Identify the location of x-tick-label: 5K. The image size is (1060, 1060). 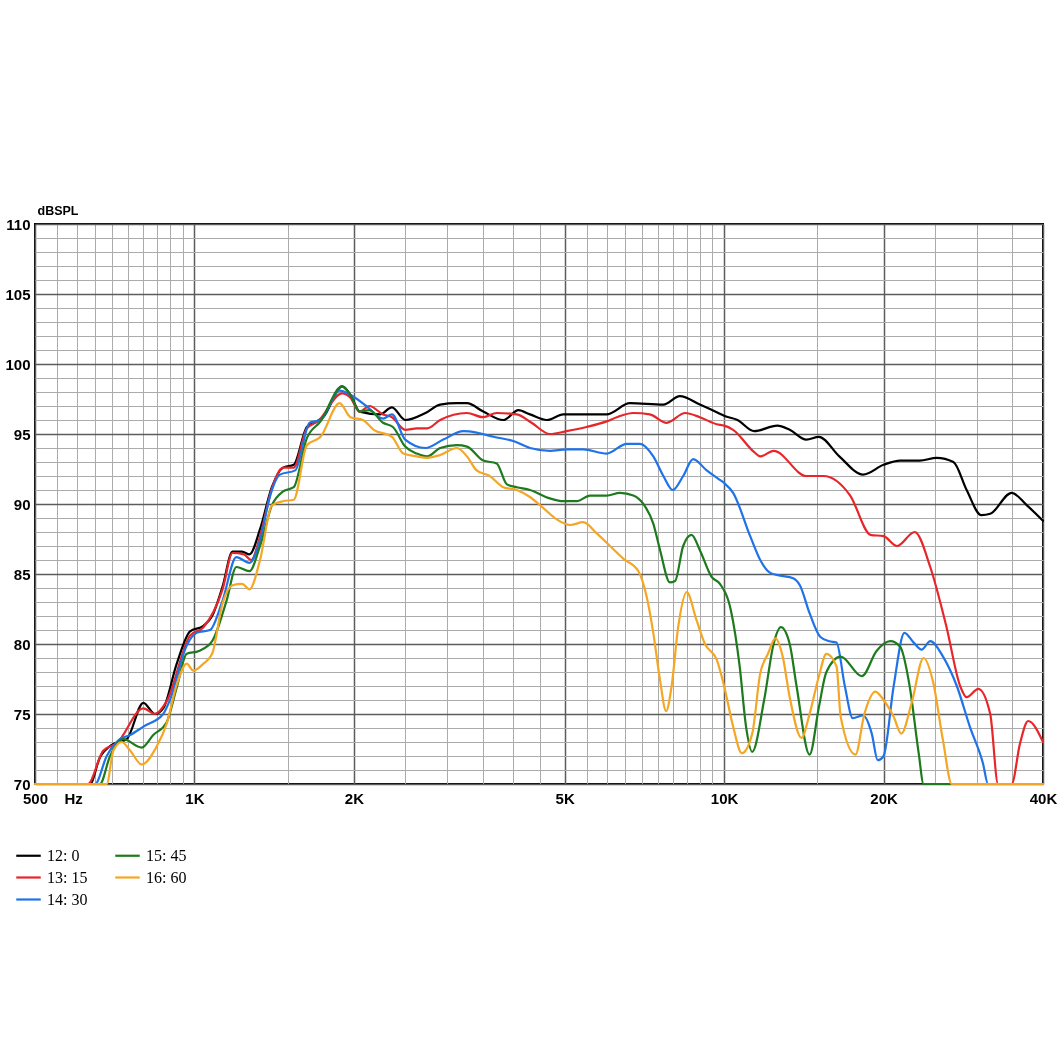
(565, 798).